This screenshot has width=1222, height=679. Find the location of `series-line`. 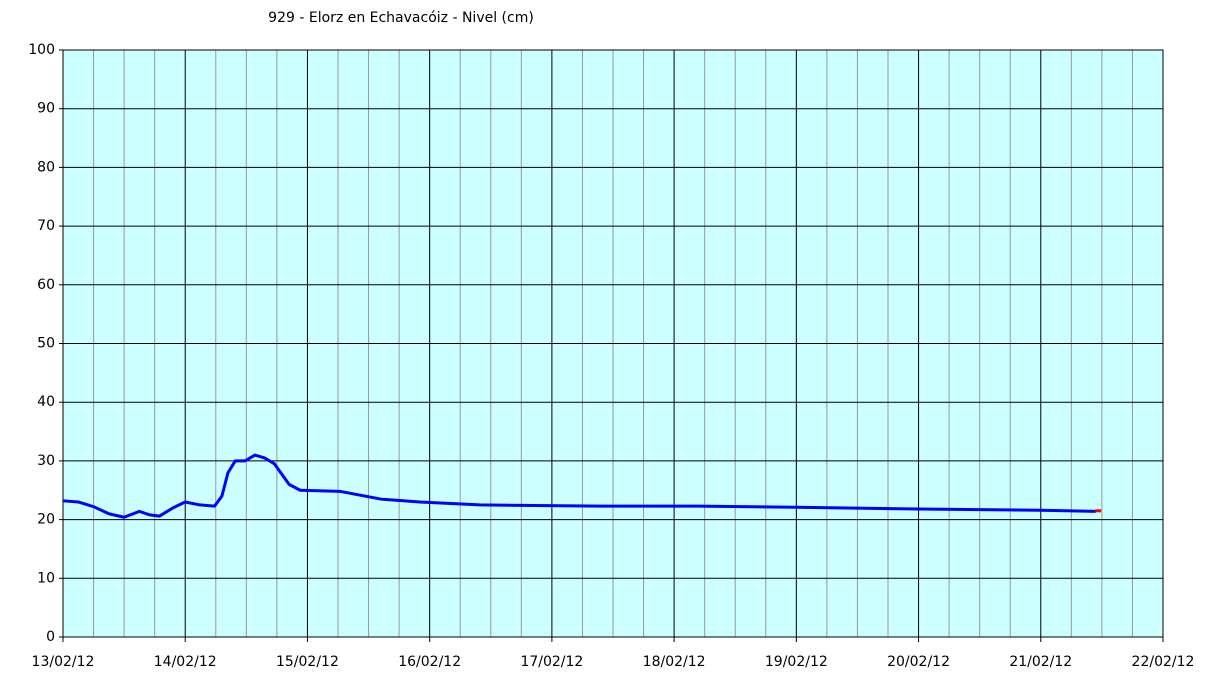

series-line is located at coordinates (579, 486).